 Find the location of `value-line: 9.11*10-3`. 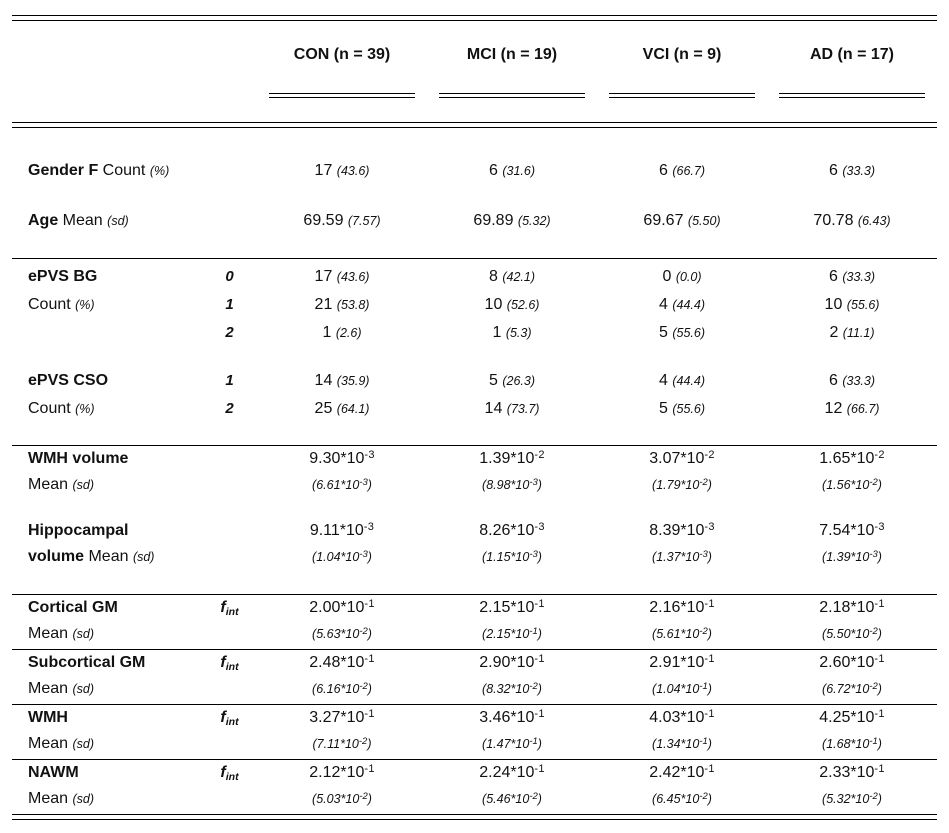

value-line: 9.11*10-3 is located at coordinates (342, 531).